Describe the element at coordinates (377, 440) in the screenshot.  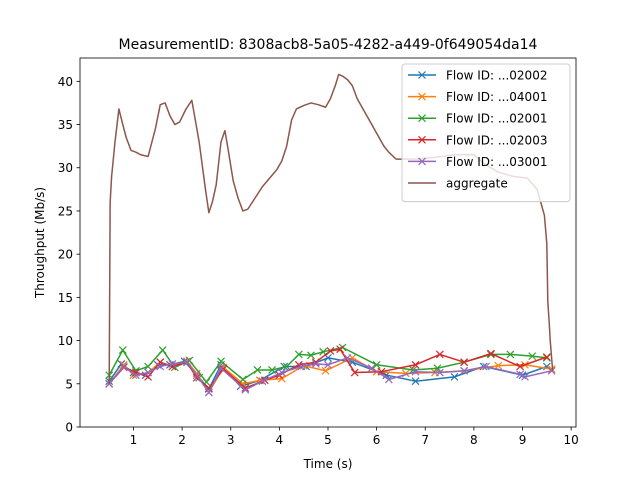
I see `x-tick-label: 6` at that location.